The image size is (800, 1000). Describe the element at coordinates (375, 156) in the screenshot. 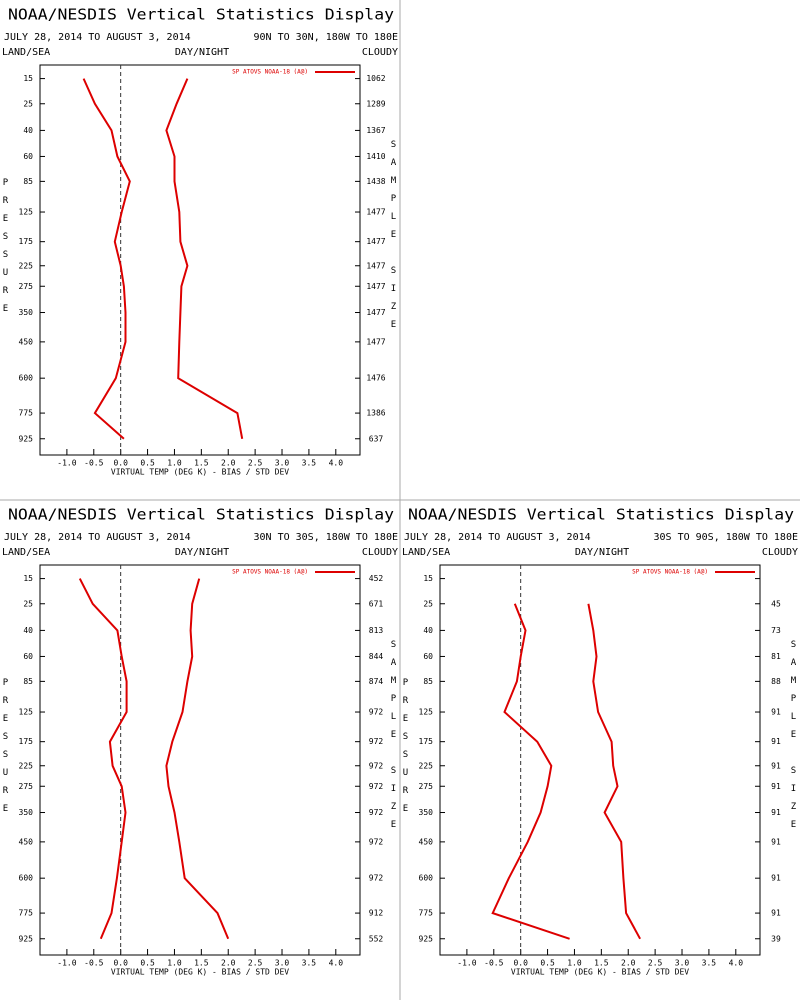

I see `sample-size-label: 1410` at that location.